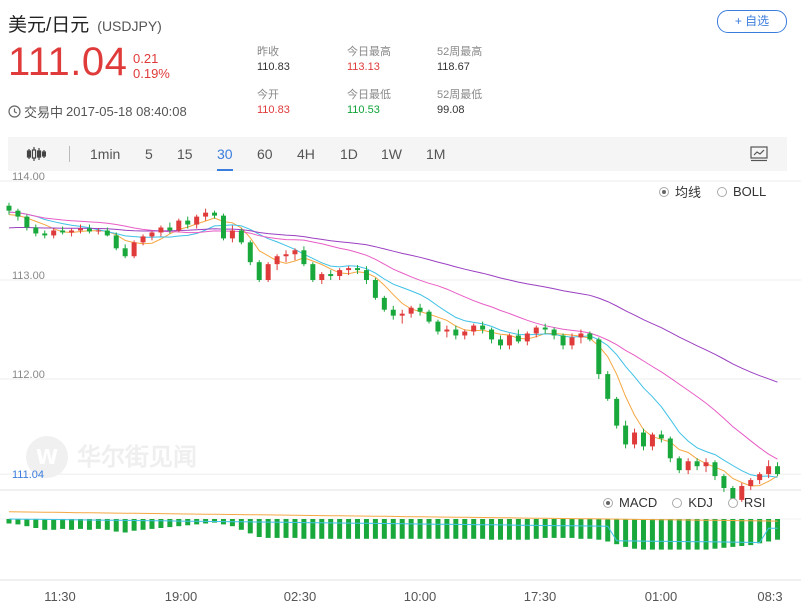 The height and width of the screenshot is (610, 801). Describe the element at coordinates (752, 21) in the screenshot. I see `add-watchlist-button: + 自选` at that location.